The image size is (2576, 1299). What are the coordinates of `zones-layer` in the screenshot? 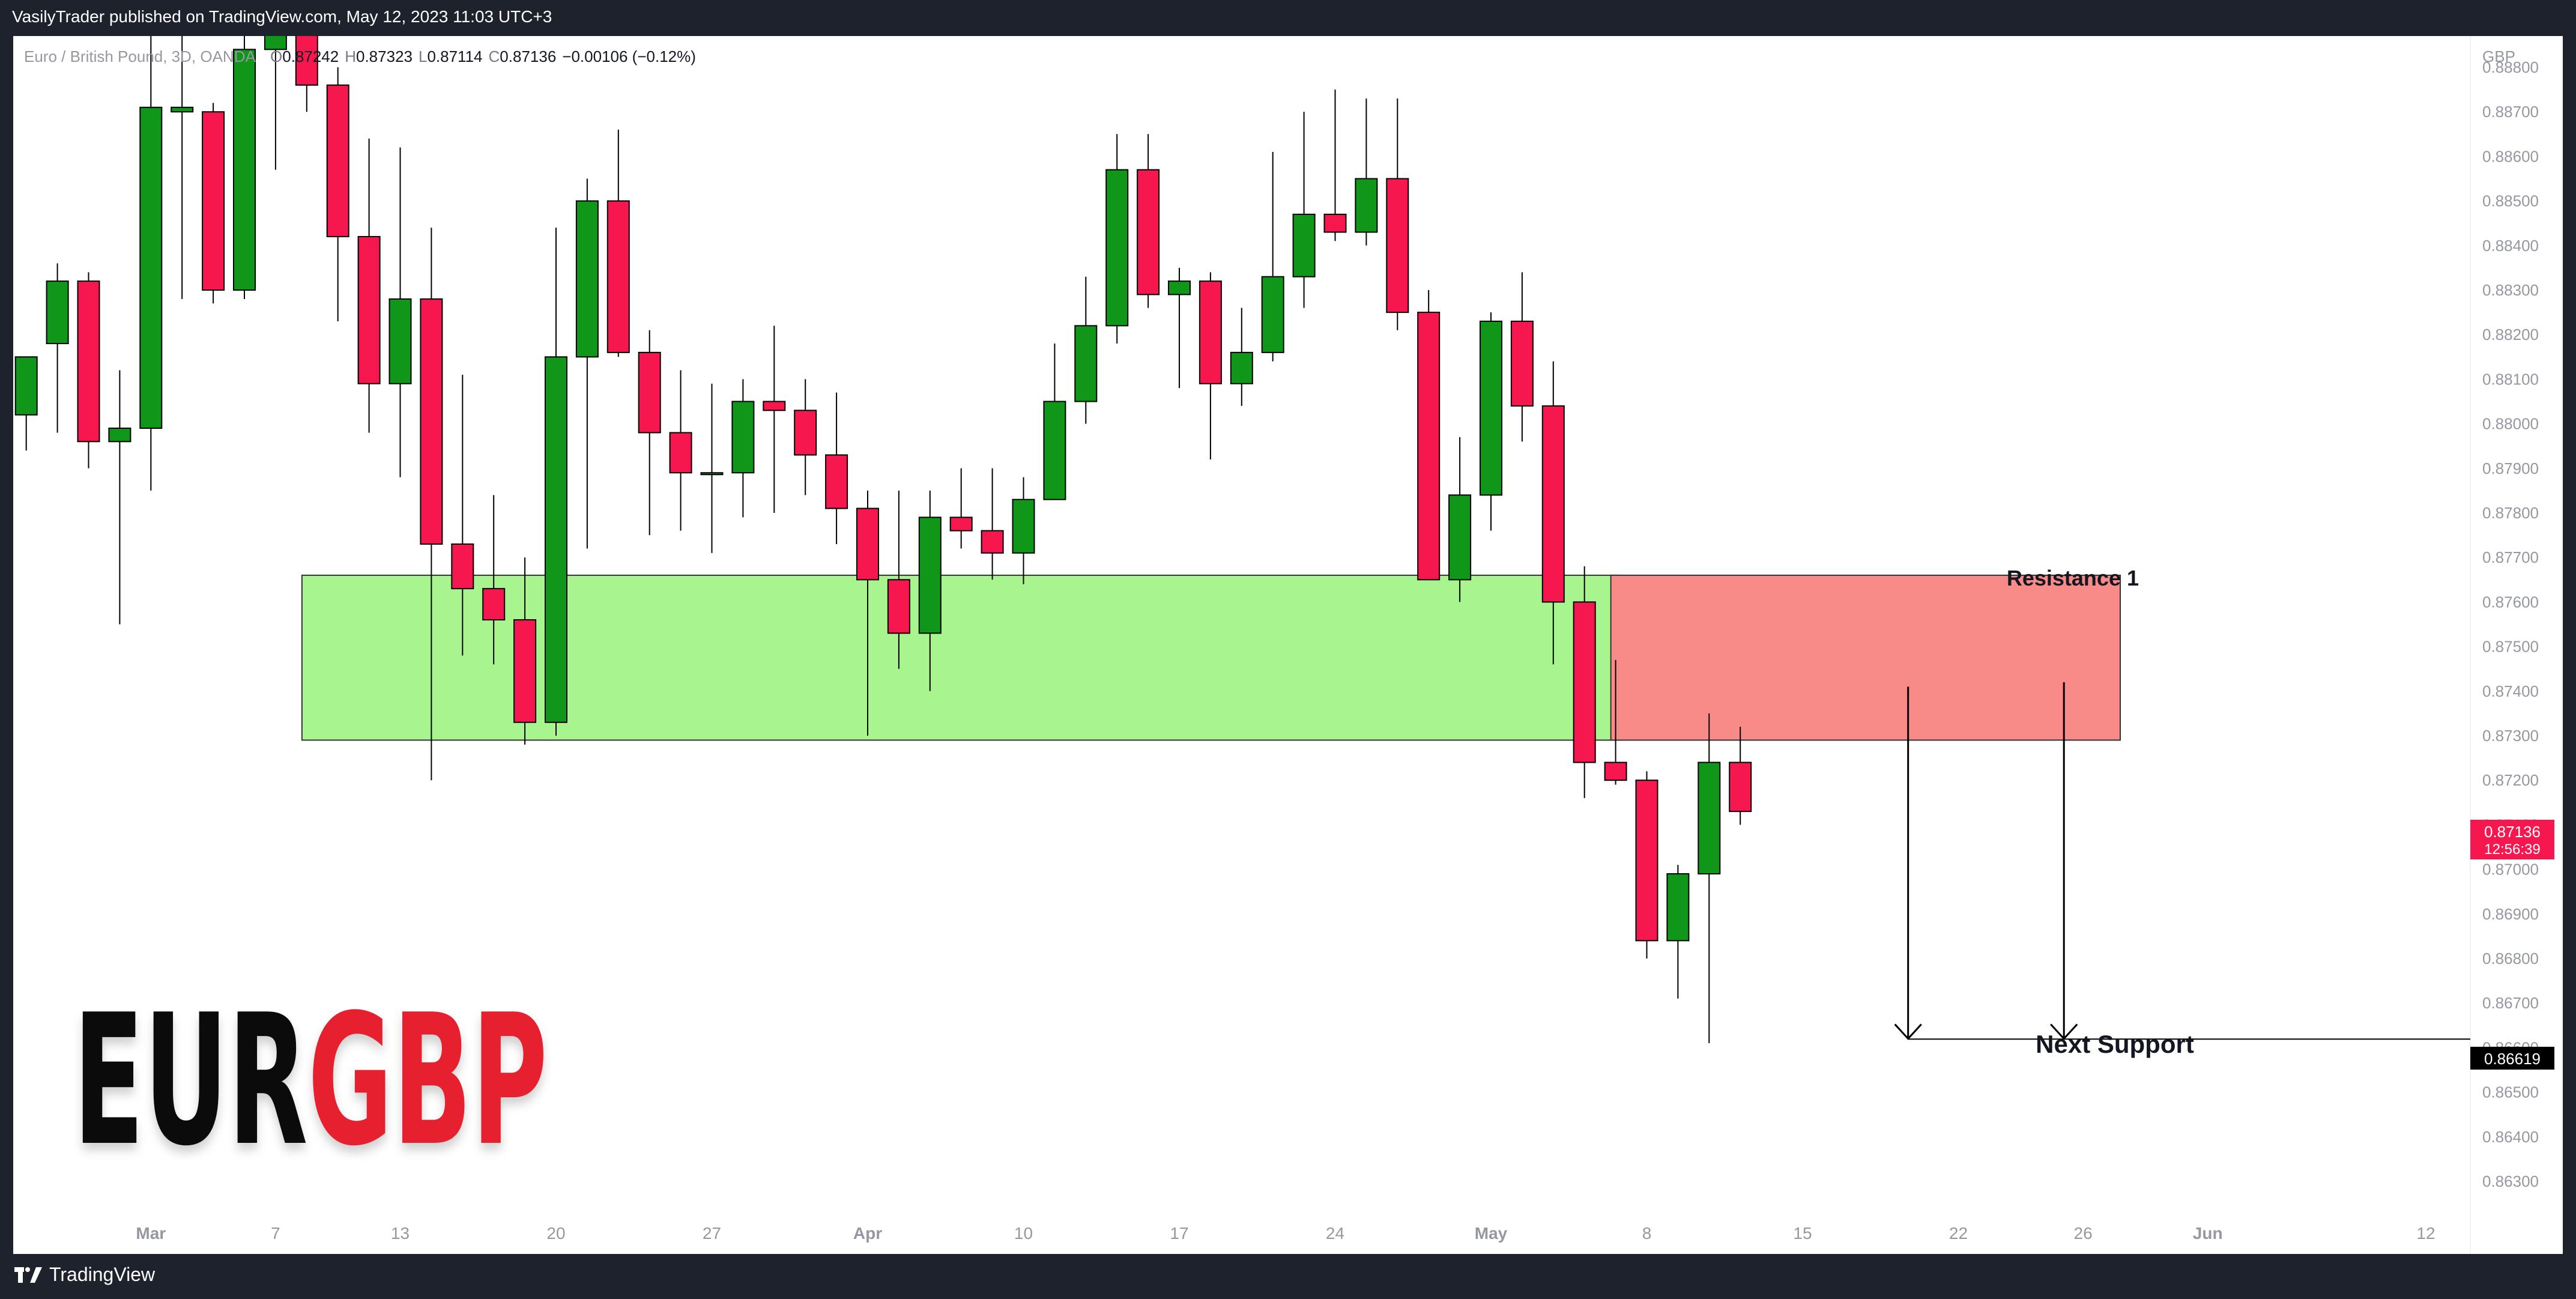 It's located at (1211, 657).